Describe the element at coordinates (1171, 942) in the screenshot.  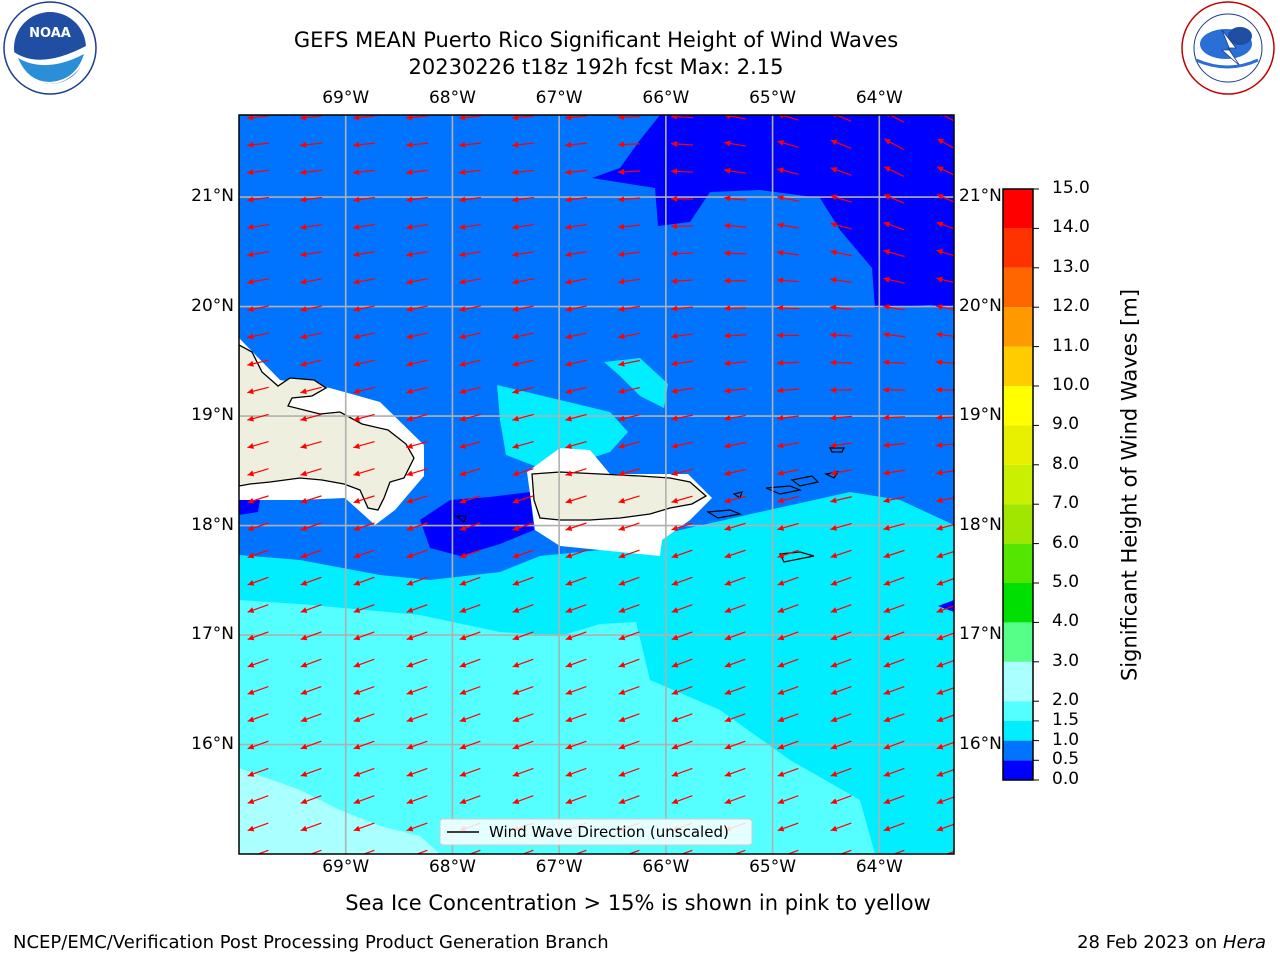
I see `footer-date: 28 Feb 2023 on Hera` at that location.